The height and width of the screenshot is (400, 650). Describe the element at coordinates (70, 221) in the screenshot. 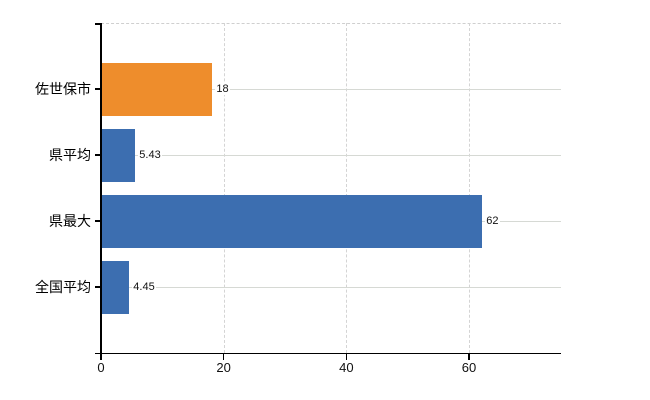

I see `y-axis-label: 県最大` at that location.